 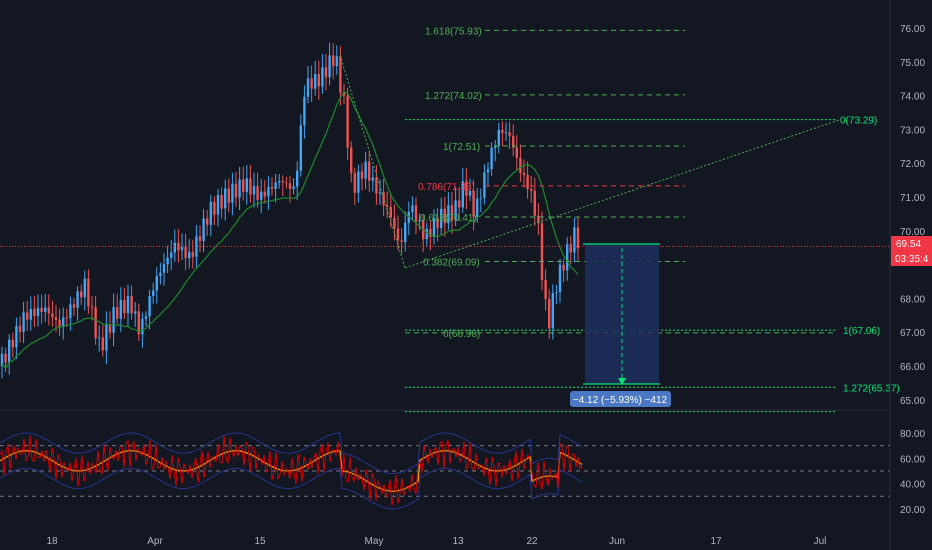 I want to click on oscillator-tick-label: 40.00, so click(x=912, y=485).